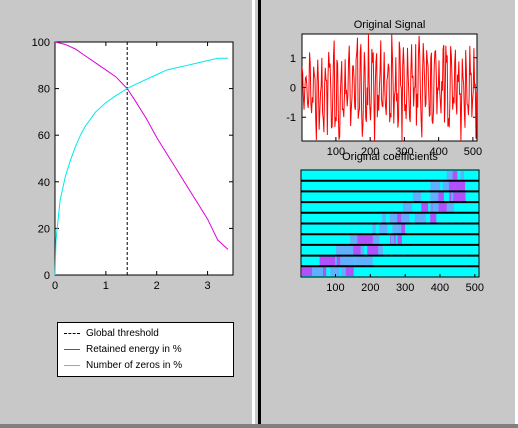 The height and width of the screenshot is (428, 518). What do you see at coordinates (293, 89) in the screenshot?
I see `signal-y-tick-label: 0` at bounding box center [293, 89].